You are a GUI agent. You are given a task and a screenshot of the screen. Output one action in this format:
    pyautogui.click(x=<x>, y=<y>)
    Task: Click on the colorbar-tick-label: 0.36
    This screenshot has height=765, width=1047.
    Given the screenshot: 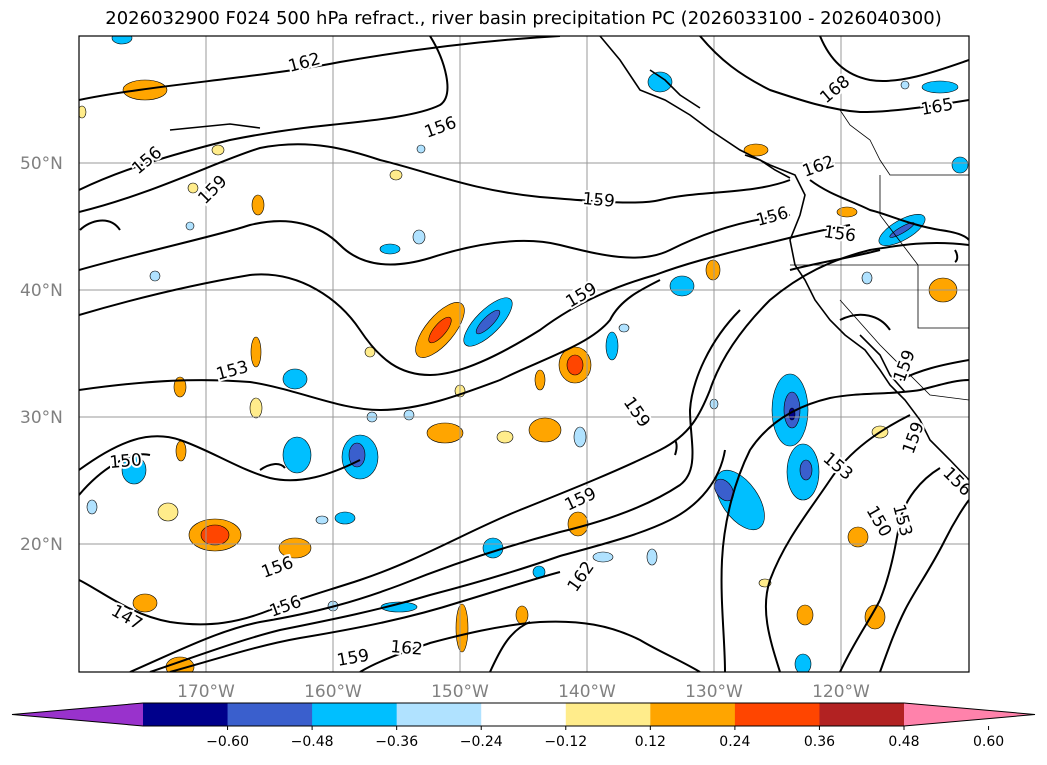 What is the action you would take?
    pyautogui.click(x=819, y=742)
    